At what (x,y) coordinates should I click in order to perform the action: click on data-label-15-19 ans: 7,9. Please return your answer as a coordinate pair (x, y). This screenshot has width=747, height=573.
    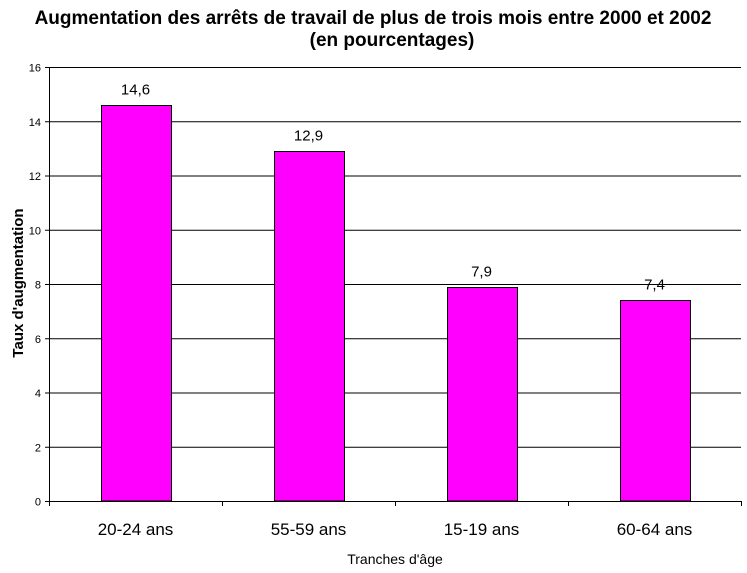
    Looking at the image, I should click on (481, 272).